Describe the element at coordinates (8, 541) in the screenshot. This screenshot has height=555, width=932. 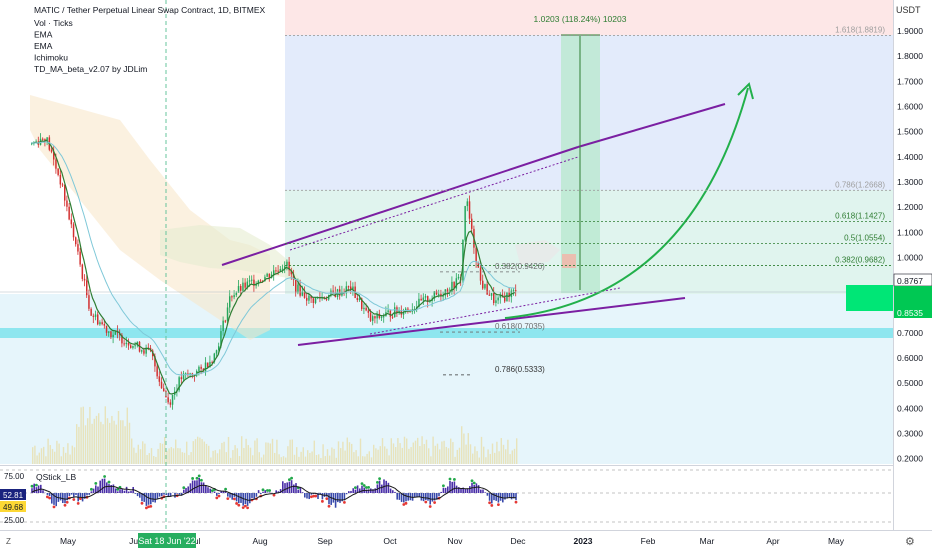
I see `timezone-button: Z` at that location.